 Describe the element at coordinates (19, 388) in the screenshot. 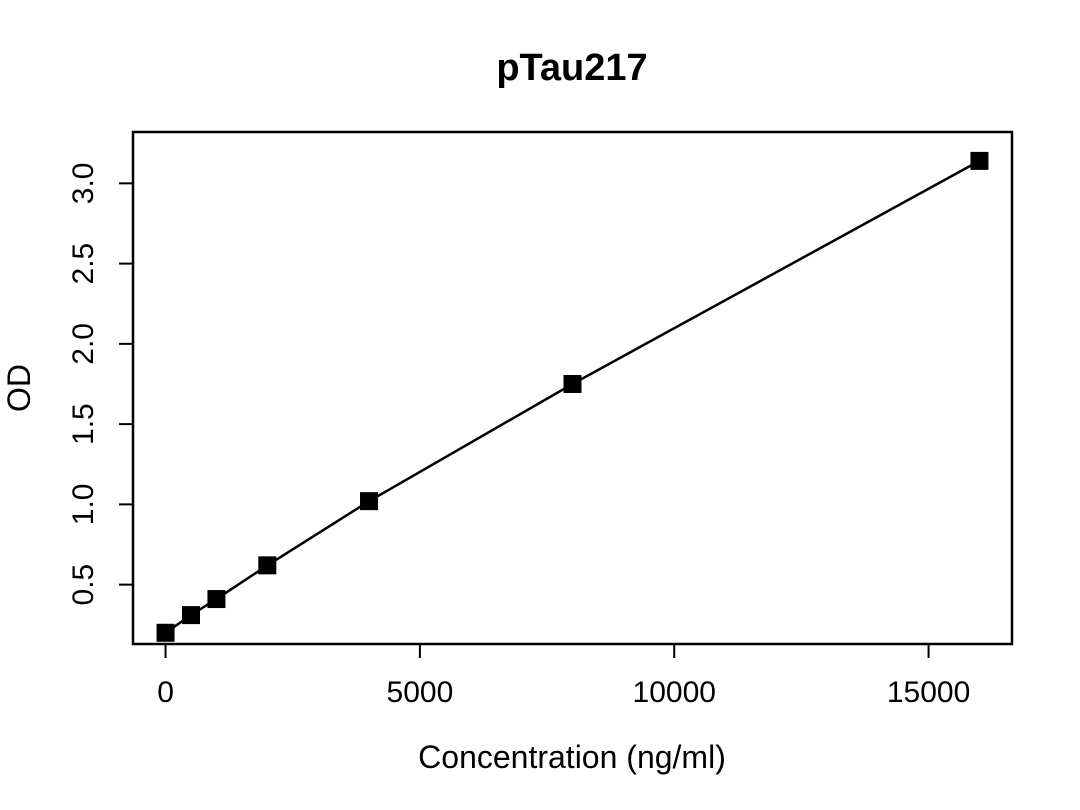

I see `y-axis-label: OD` at that location.